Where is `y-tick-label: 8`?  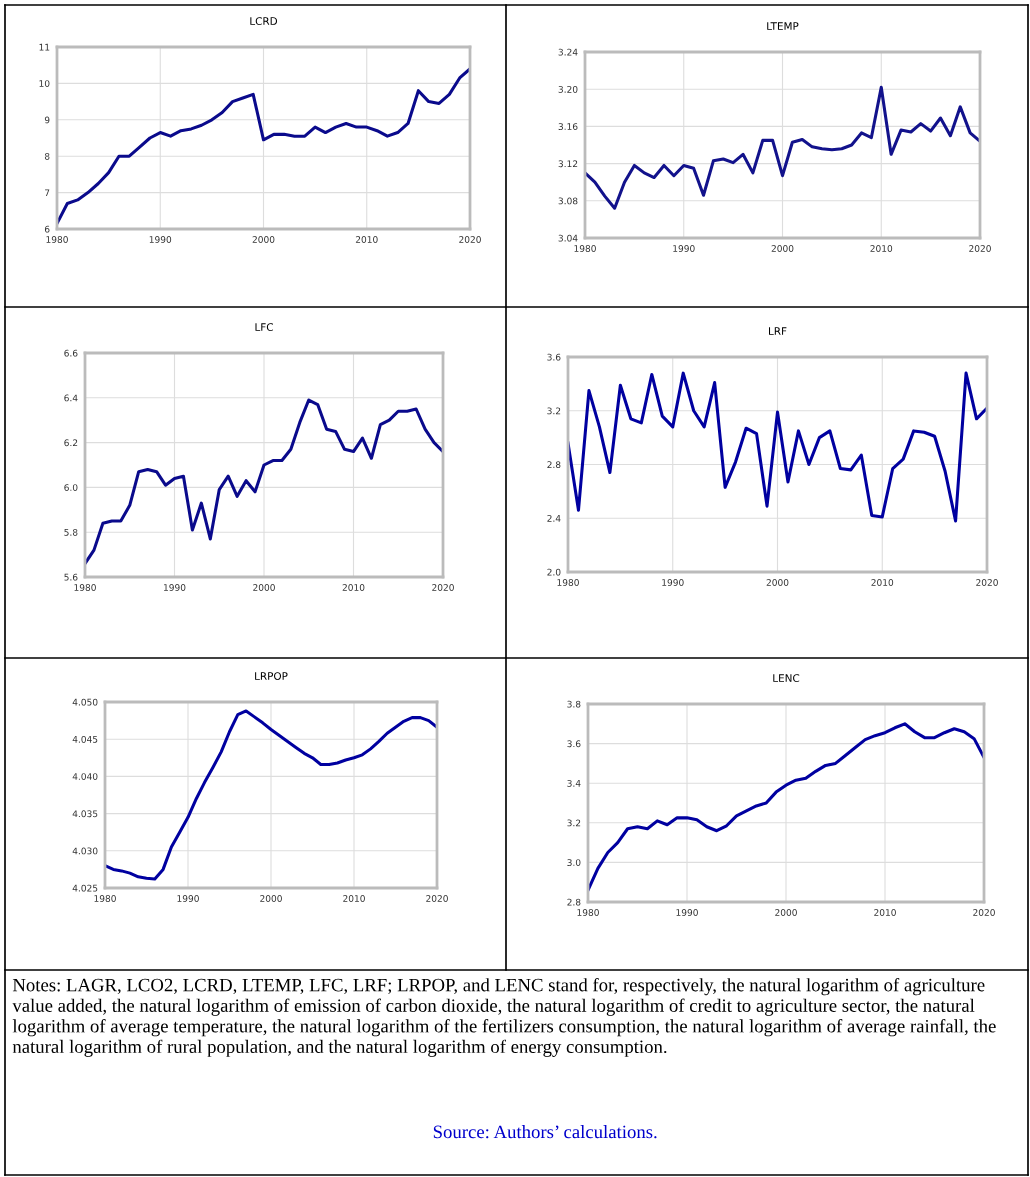 y-tick-label: 8 is located at coordinates (47, 156).